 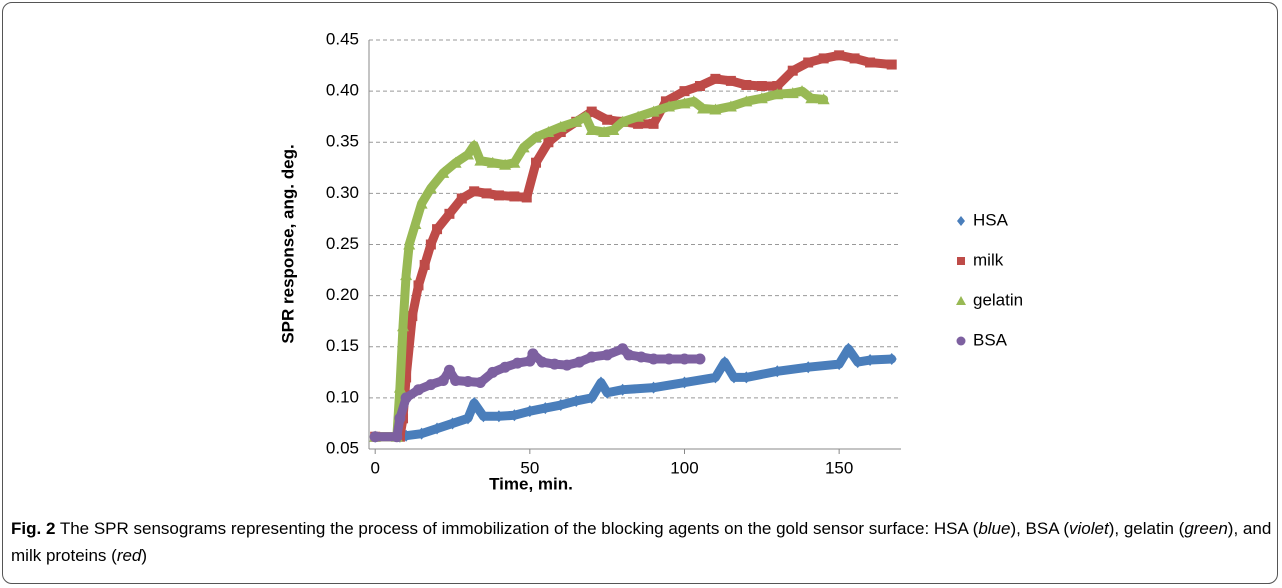 I want to click on y-tick-label: 0.25, so click(x=342, y=243).